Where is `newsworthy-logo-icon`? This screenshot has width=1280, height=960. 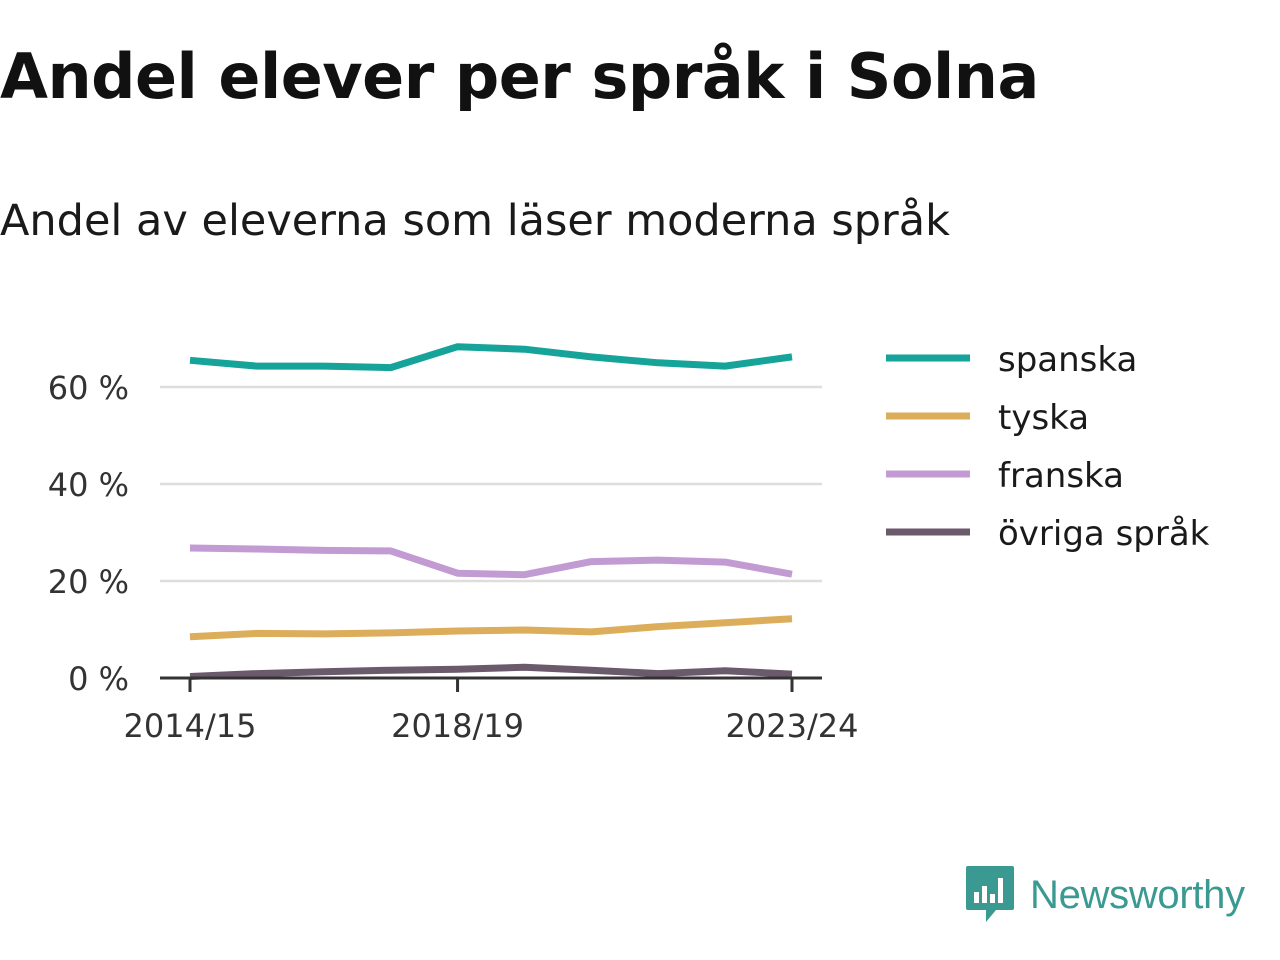
newsworthy-logo-icon is located at coordinates (990, 894).